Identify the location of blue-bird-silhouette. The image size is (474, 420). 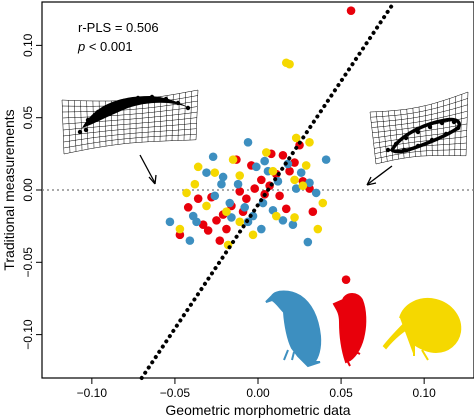
(293, 329).